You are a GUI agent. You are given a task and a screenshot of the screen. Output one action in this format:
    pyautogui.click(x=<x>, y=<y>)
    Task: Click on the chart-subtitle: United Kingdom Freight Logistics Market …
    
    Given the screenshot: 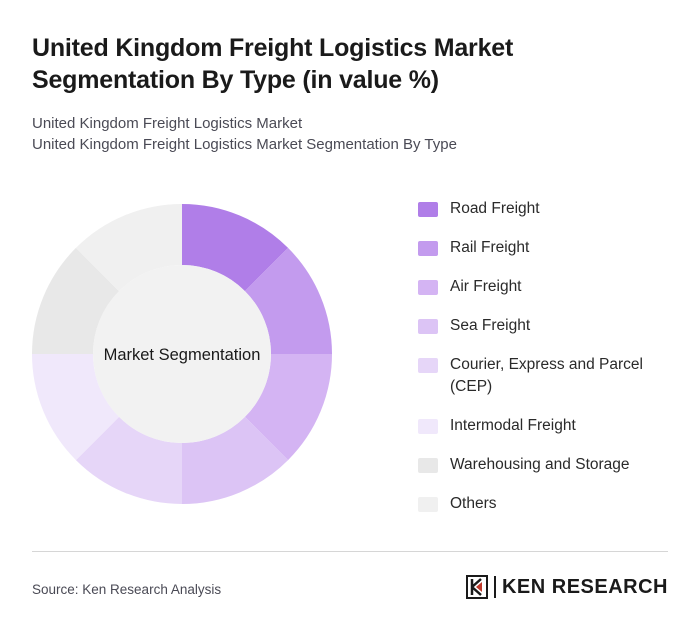 What is the action you would take?
    pyautogui.click(x=244, y=134)
    